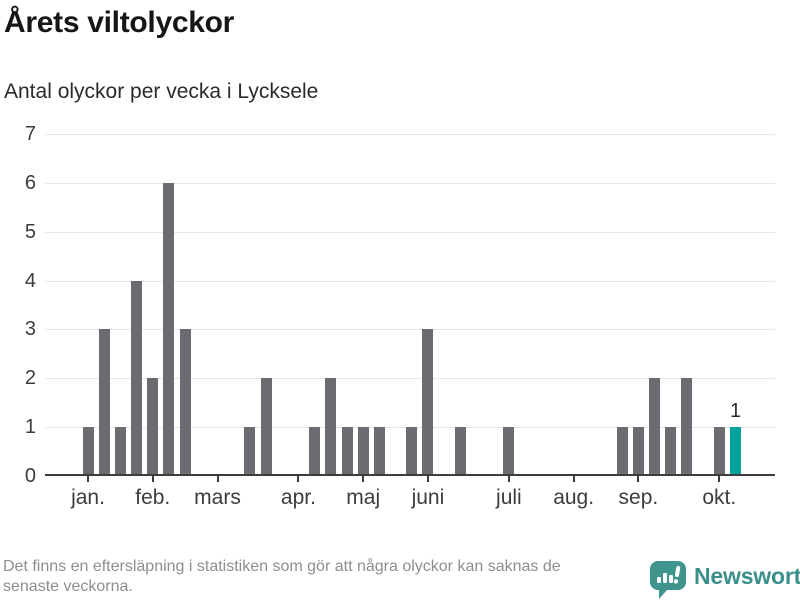 The width and height of the screenshot is (800, 600). I want to click on newsworthy-logo: Newsworthy, so click(725, 580).